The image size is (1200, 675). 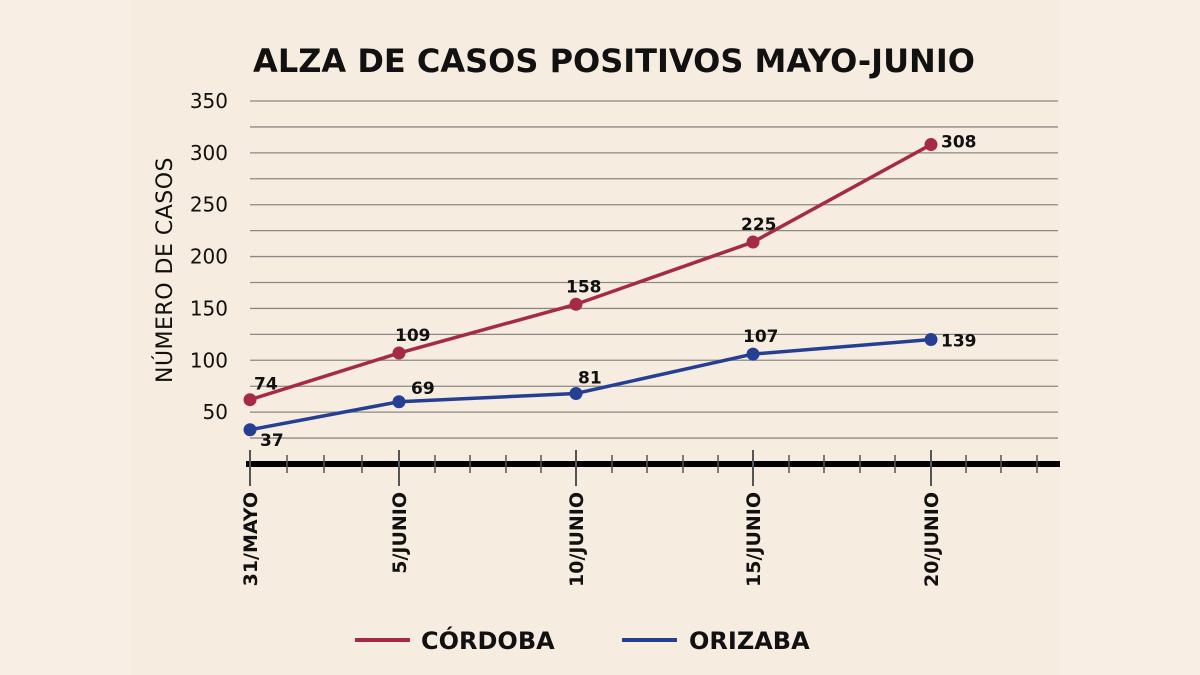 I want to click on legend: CÓRDOBA ORIZABA, so click(x=582, y=640).